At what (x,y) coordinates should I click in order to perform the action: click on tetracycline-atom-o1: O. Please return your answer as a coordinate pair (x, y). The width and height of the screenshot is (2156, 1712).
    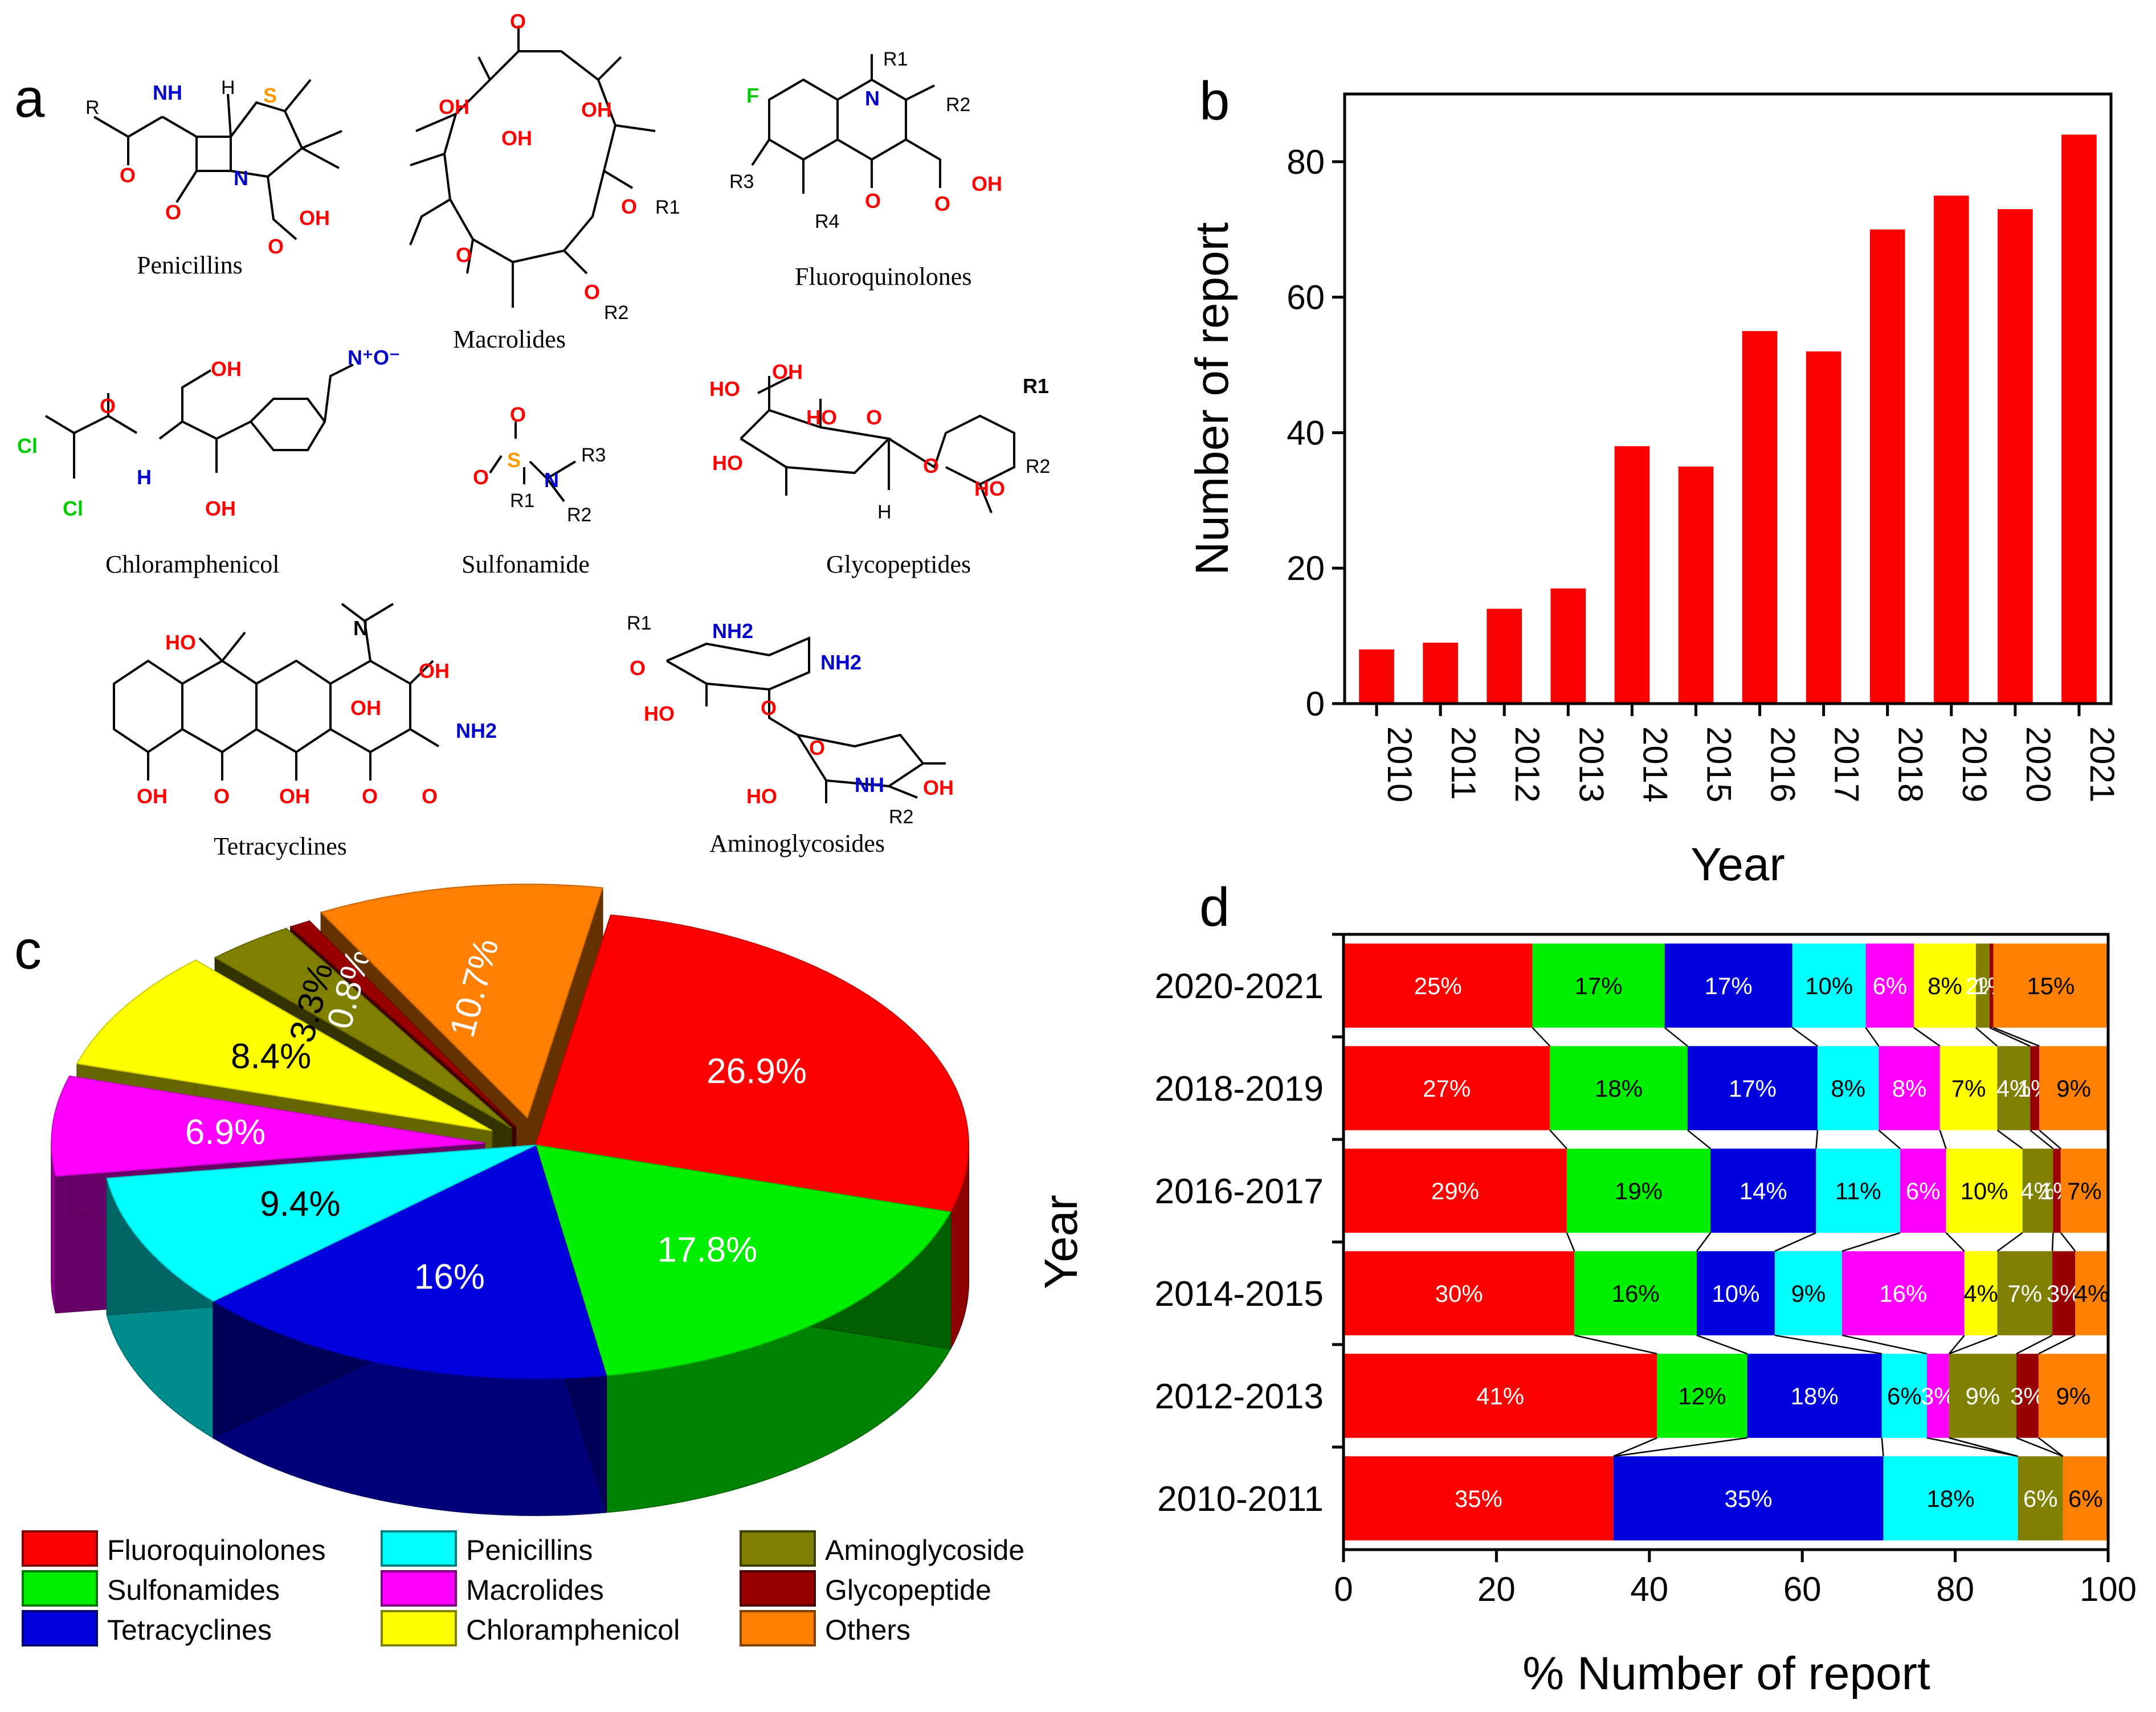
    Looking at the image, I should click on (222, 796).